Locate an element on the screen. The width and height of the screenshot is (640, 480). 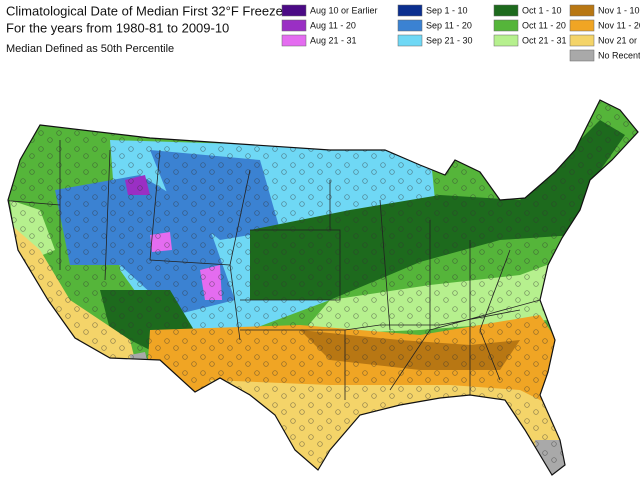
legend-label: Oct 1 - 10 is located at coordinates (542, 10).